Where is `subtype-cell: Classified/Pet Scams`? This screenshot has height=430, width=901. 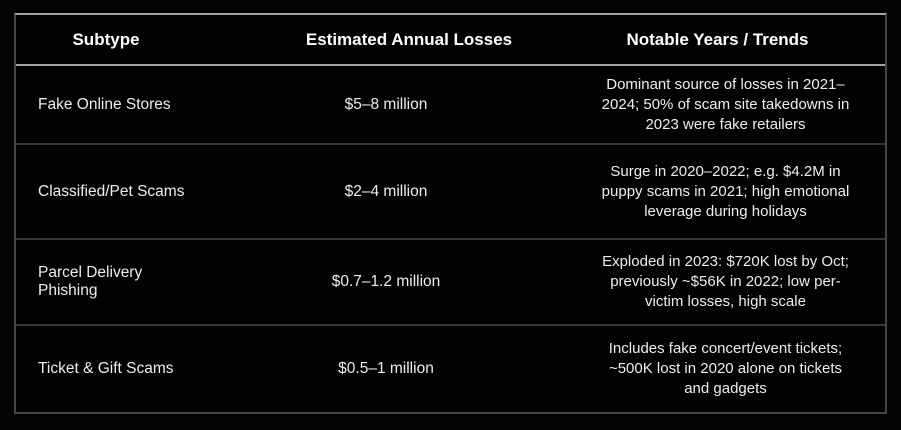
subtype-cell: Classified/Pet Scams is located at coordinates (111, 191).